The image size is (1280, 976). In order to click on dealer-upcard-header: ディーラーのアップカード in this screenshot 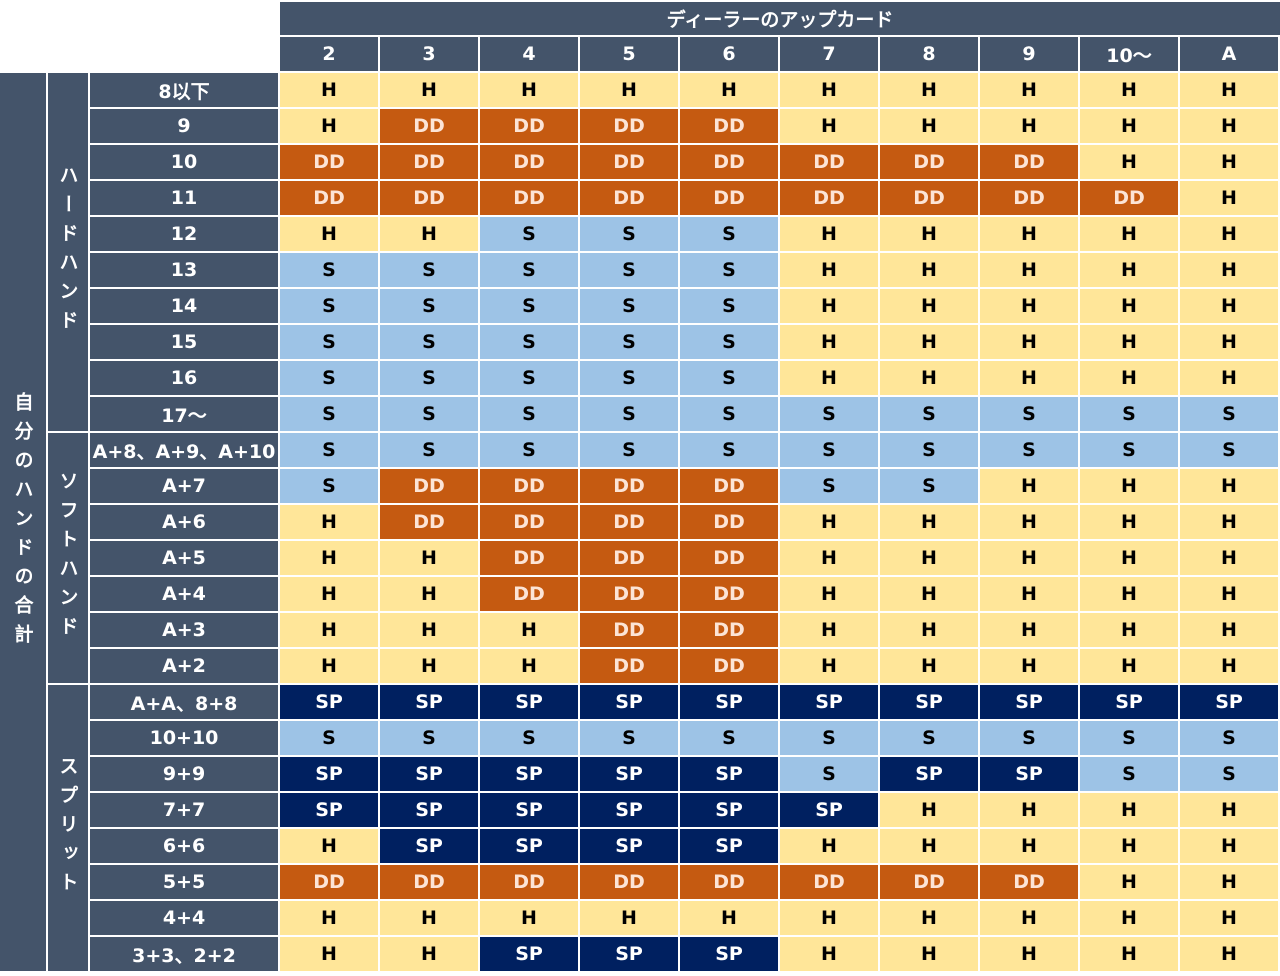, I will do `click(780, 18)`.